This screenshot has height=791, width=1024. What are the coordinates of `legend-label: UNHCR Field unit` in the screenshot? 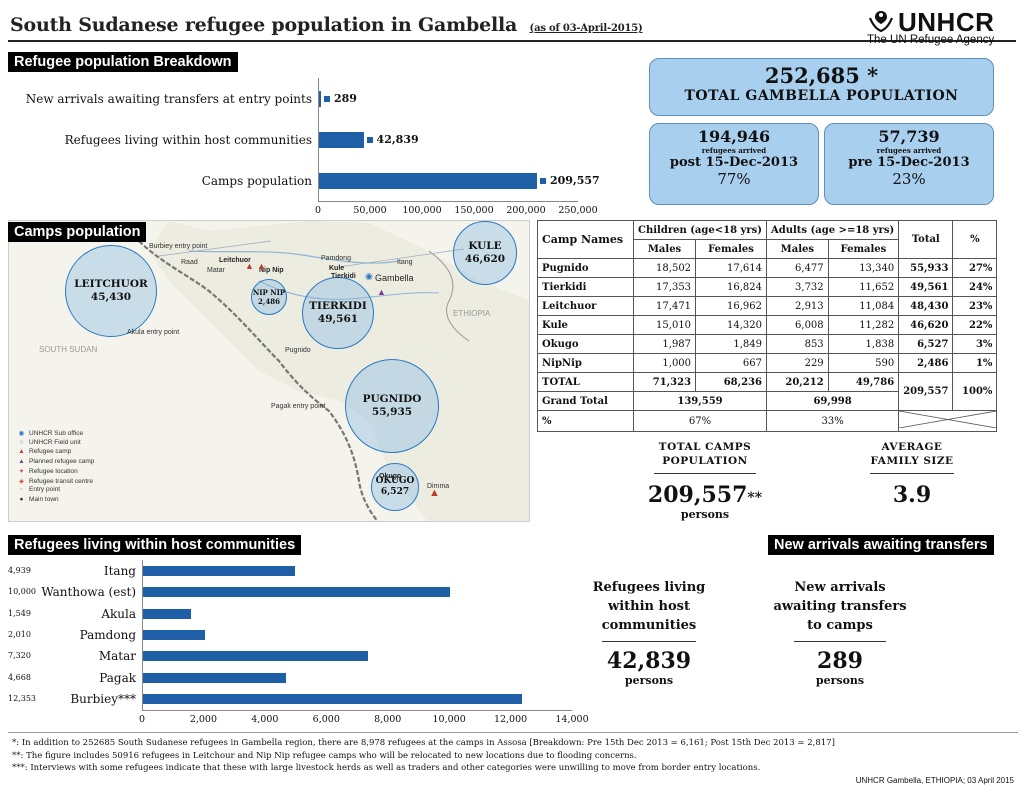 It's located at (55, 442).